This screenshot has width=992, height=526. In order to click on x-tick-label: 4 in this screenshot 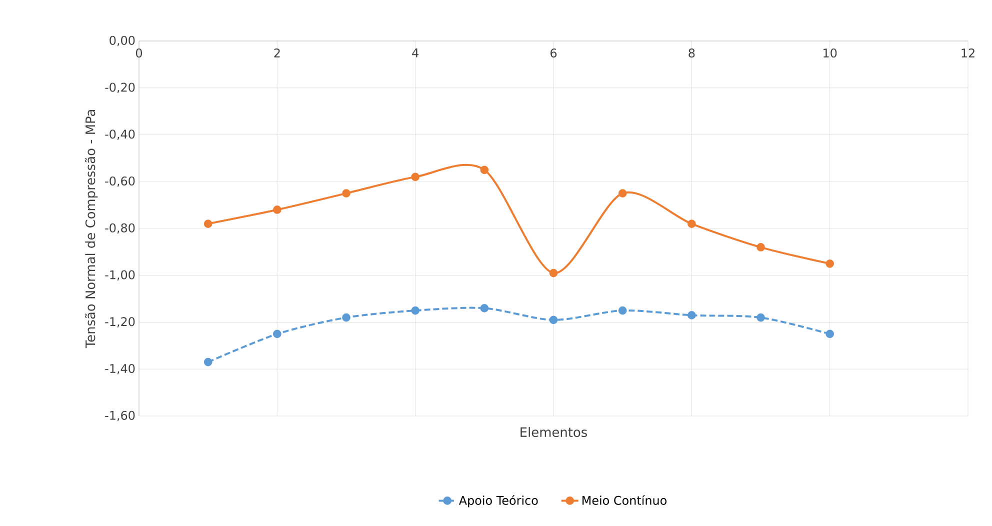, I will do `click(415, 53)`.